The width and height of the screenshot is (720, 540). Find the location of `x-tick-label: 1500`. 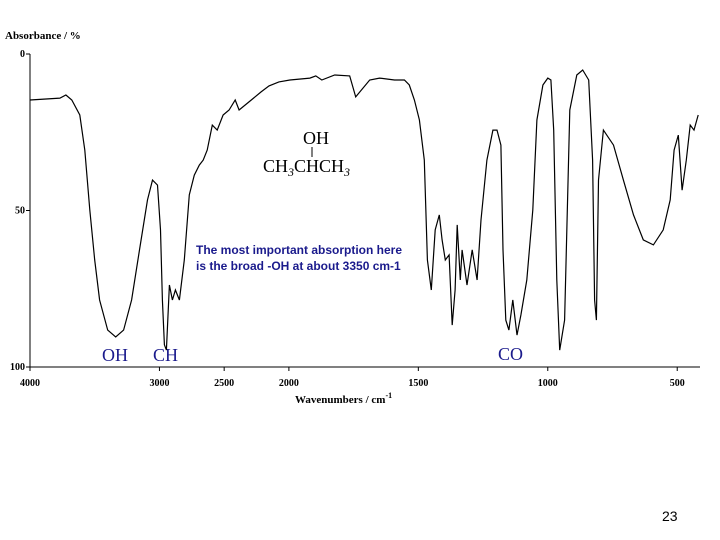

x-tick-label: 1500 is located at coordinates (418, 383).